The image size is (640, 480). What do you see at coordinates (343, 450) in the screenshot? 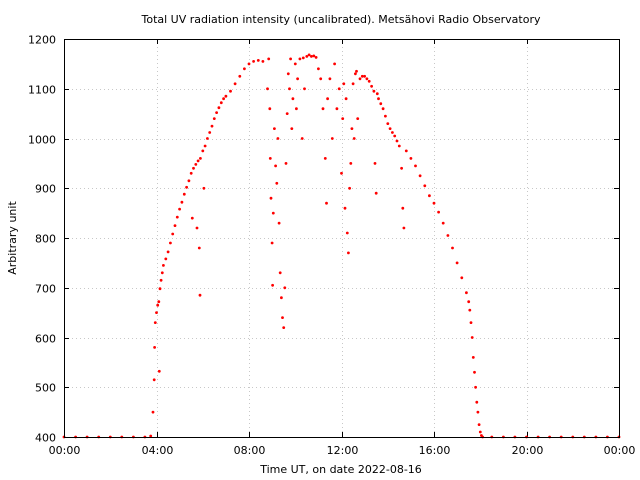
I see `x-tick-label: 12:00` at bounding box center [343, 450].